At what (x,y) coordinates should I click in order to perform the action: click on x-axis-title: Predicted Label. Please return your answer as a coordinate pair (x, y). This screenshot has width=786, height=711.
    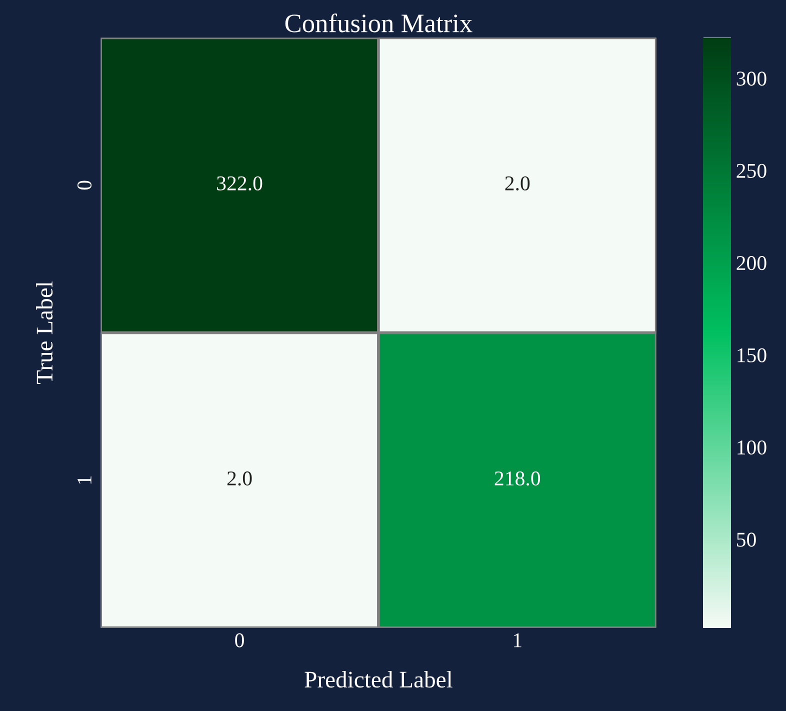
    Looking at the image, I should click on (378, 679).